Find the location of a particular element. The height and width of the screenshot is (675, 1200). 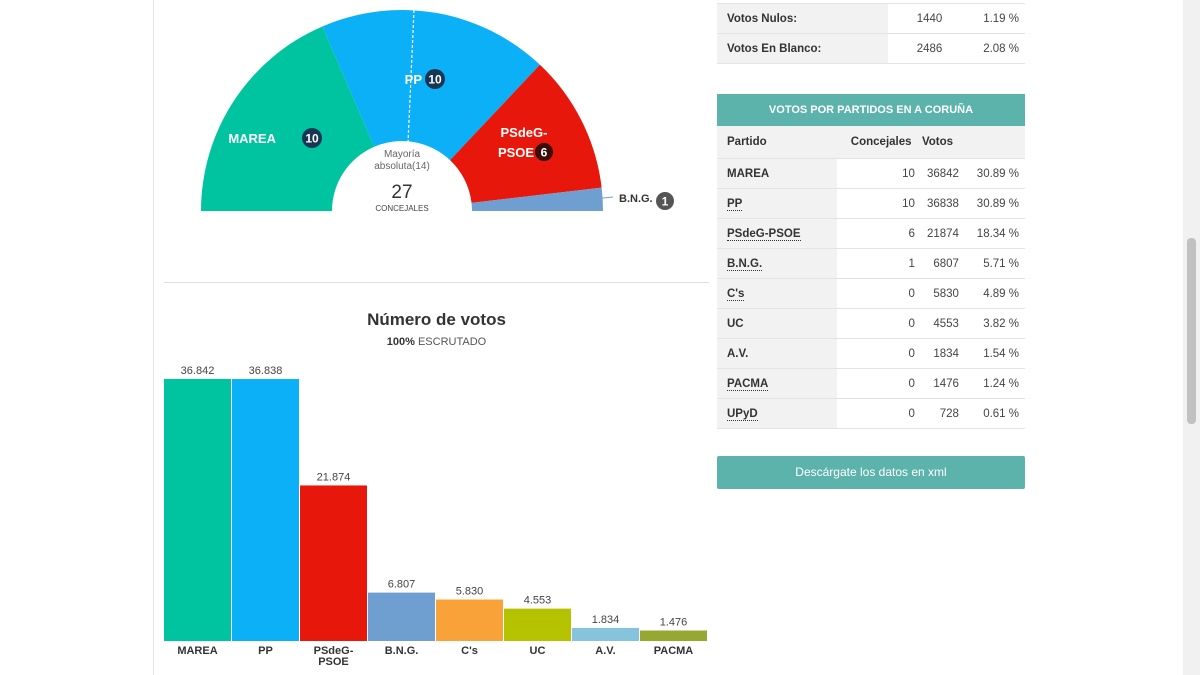

majority-label-line2: absoluta(14) is located at coordinates (402, 166).